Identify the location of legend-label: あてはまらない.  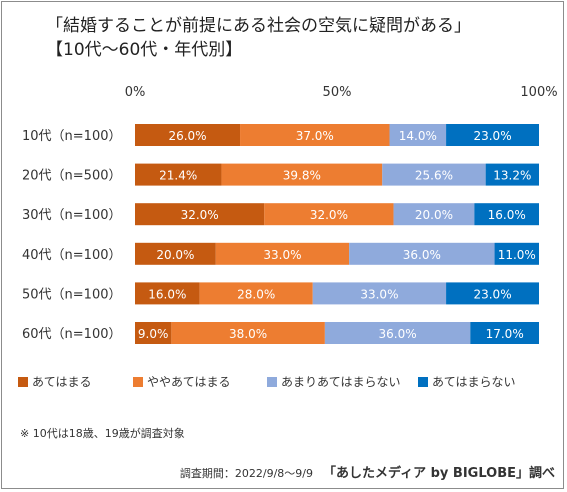
(474, 382).